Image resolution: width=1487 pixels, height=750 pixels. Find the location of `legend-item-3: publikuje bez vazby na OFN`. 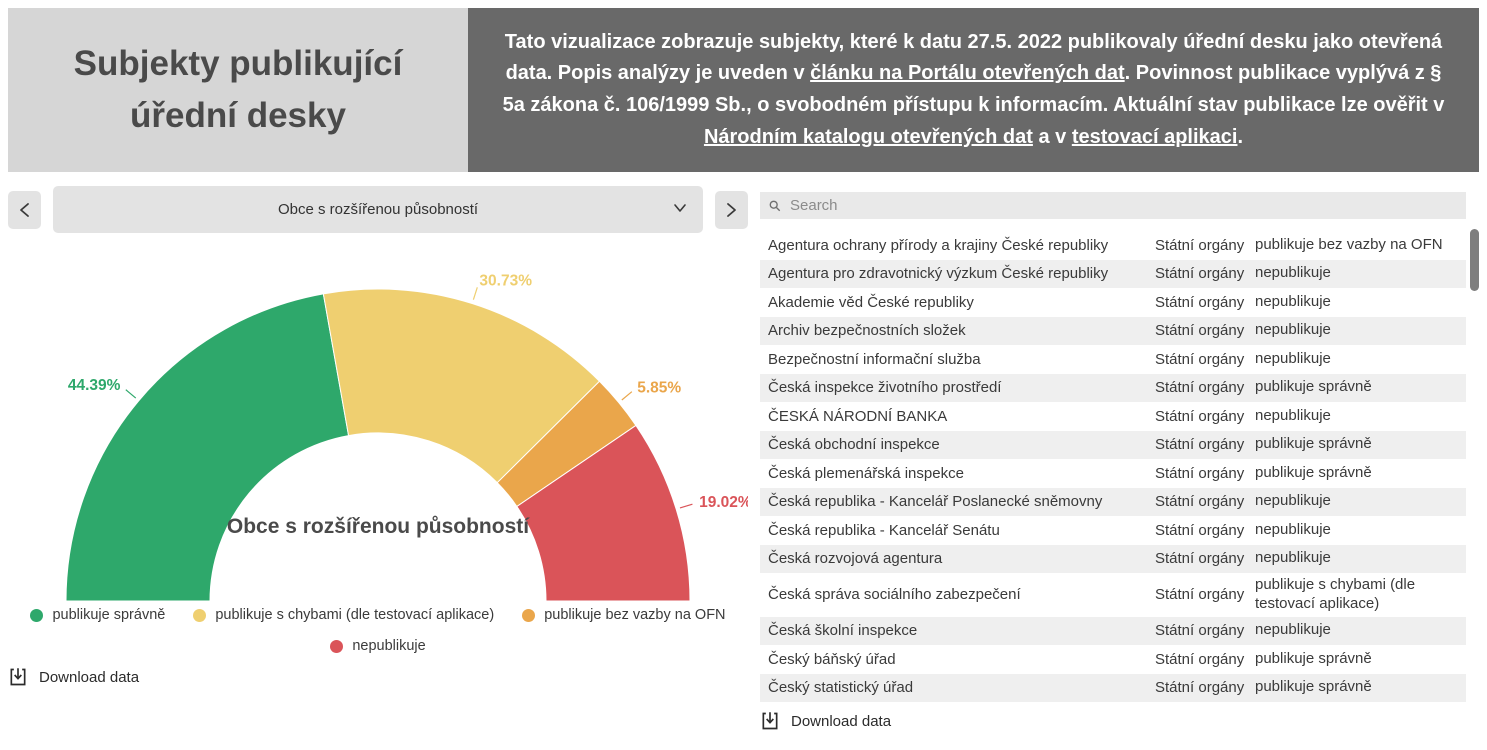

legend-item-3: publikuje bez vazby na OFN is located at coordinates (624, 615).